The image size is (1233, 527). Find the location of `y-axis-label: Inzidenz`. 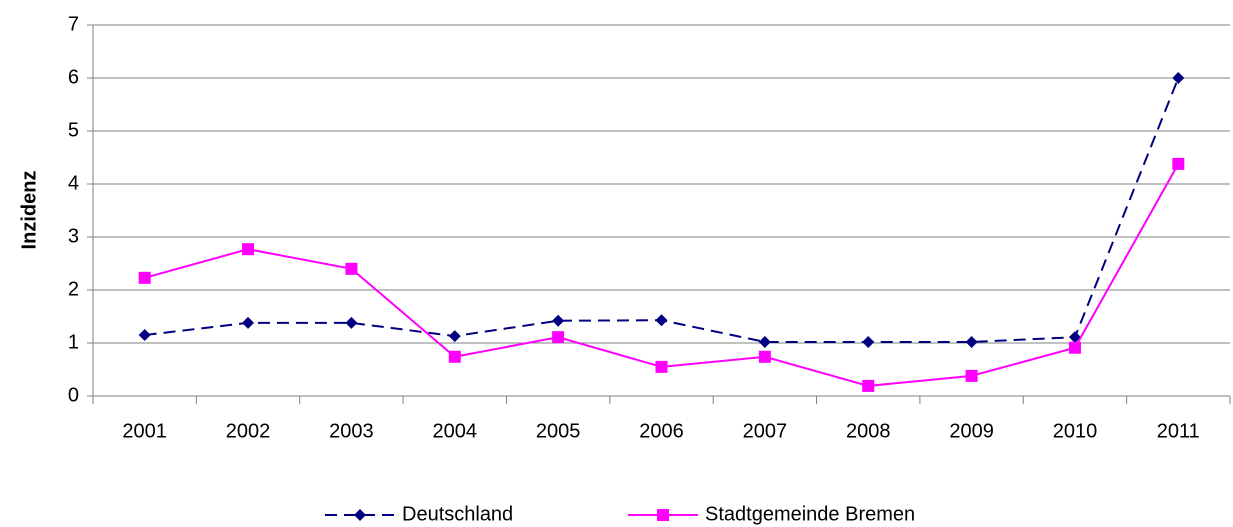

y-axis-label: Inzidenz is located at coordinates (29, 210).